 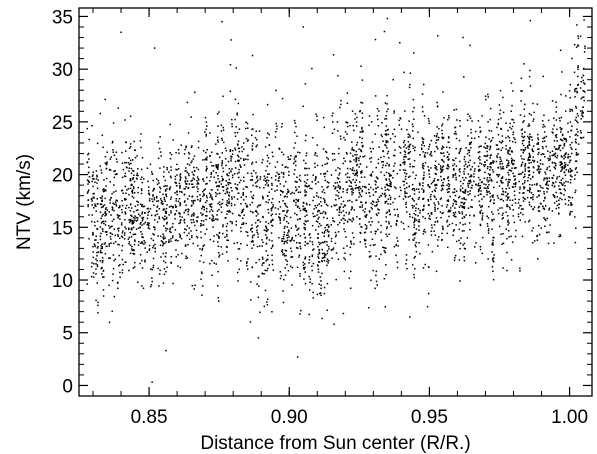 What do you see at coordinates (335, 443) in the screenshot?
I see `x-axis-title: Distance from Sun center (R/R.)` at bounding box center [335, 443].